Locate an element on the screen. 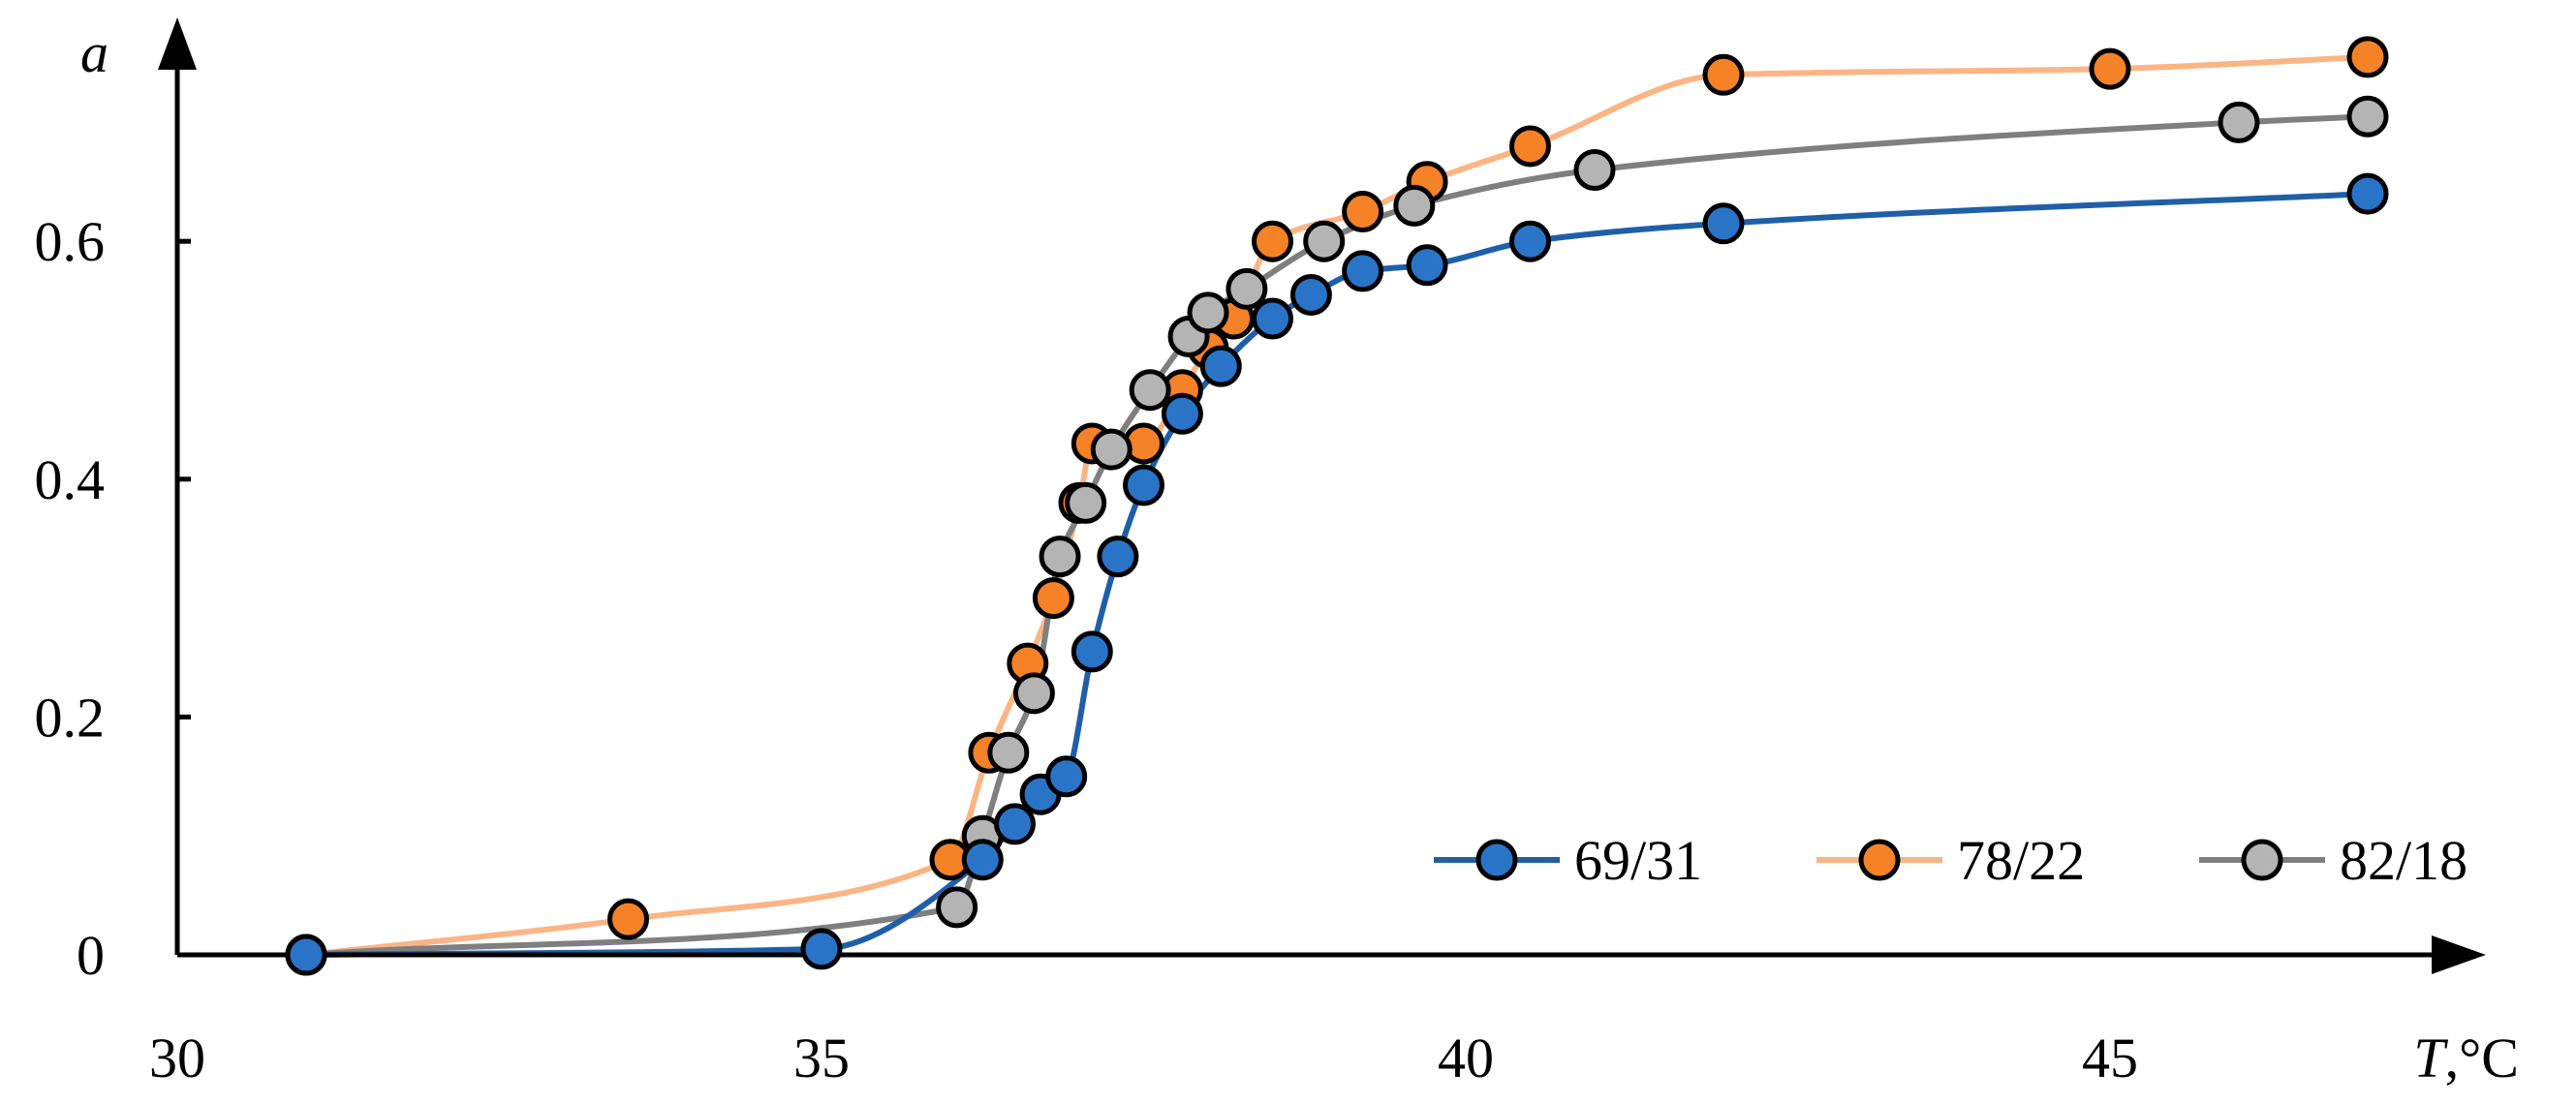 This screenshot has height=1103, width=2576. legend-item: 78/22 is located at coordinates (1950, 861).